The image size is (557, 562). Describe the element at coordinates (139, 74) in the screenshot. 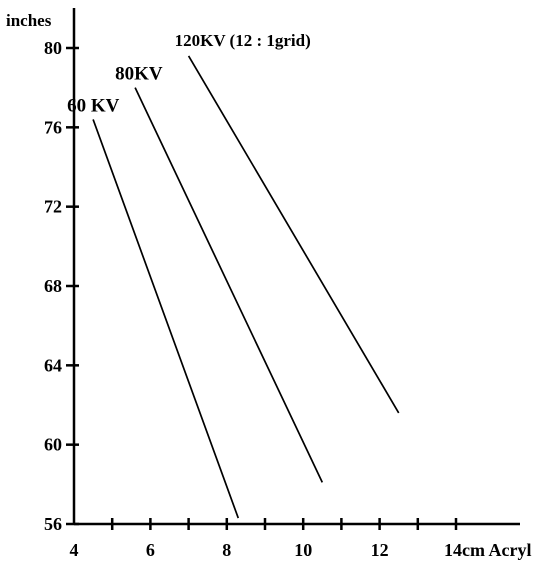

I see `series-2-label: 80KV` at that location.